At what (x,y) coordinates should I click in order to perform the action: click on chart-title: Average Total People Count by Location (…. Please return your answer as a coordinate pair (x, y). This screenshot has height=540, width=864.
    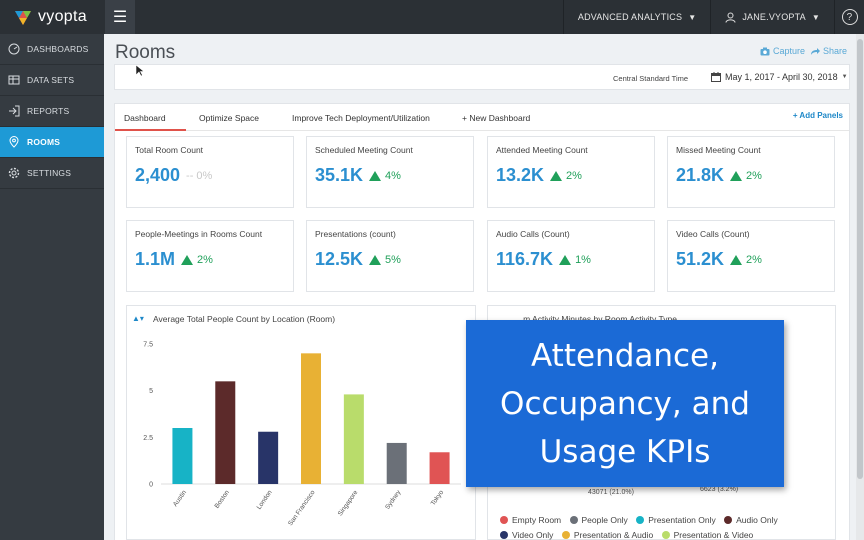
    Looking at the image, I should click on (244, 319).